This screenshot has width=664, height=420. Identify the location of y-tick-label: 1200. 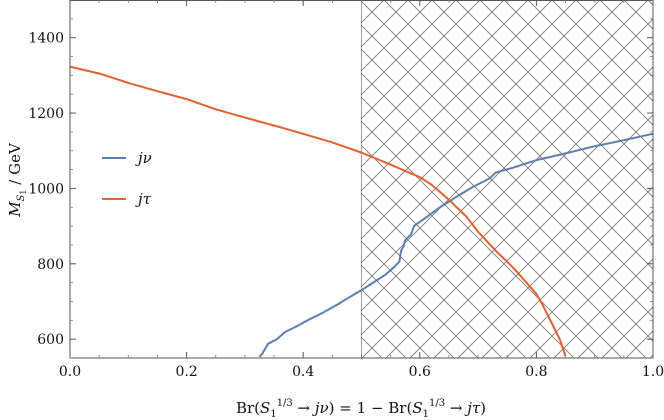
(46, 114).